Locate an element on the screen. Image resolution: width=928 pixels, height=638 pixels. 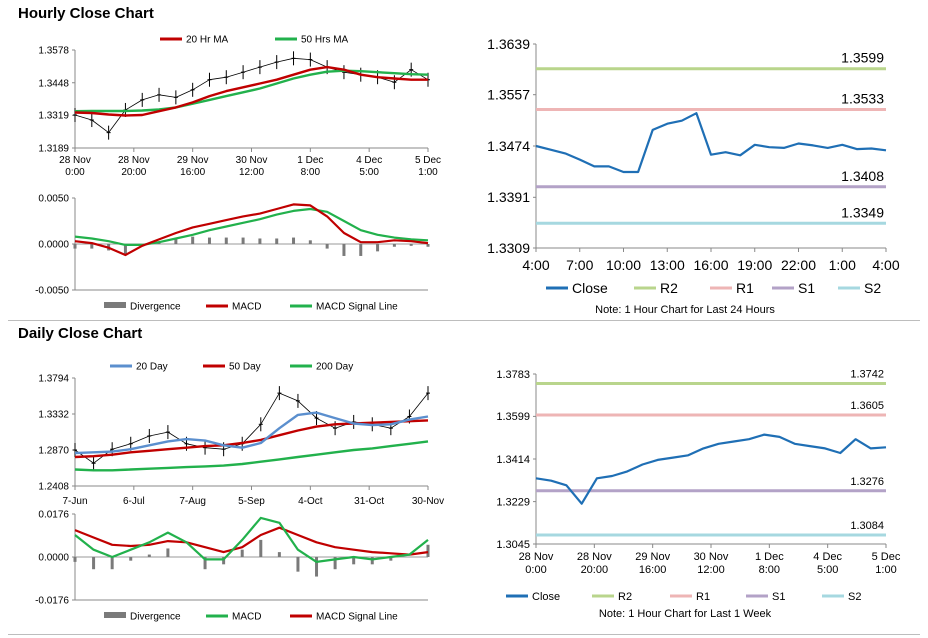
y-tick-label: 0.0050 is located at coordinates (53, 199).